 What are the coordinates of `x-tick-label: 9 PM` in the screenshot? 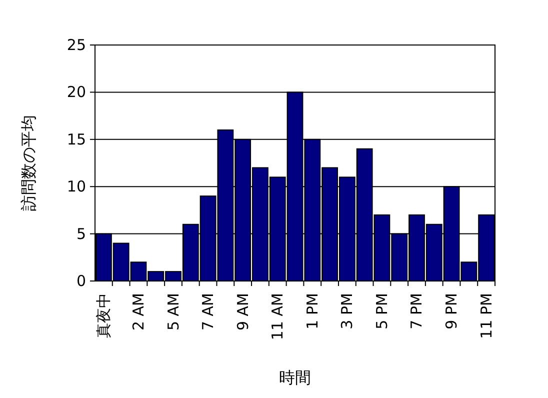 It's located at (451, 311).